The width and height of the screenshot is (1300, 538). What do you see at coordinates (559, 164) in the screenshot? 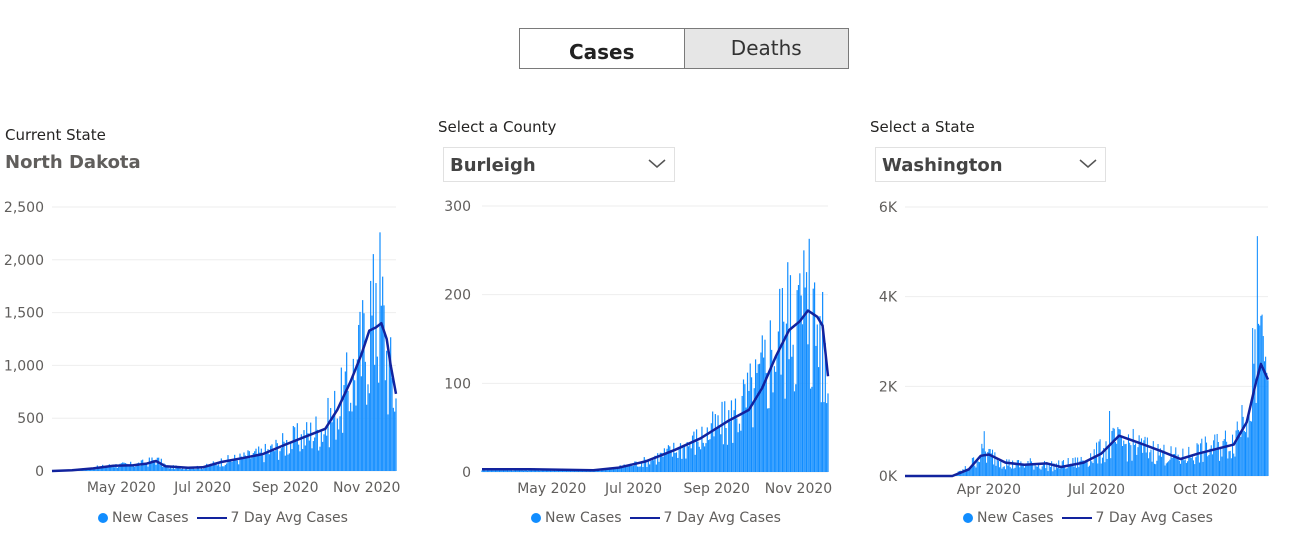
I see `county-dropdown: Burleigh` at bounding box center [559, 164].